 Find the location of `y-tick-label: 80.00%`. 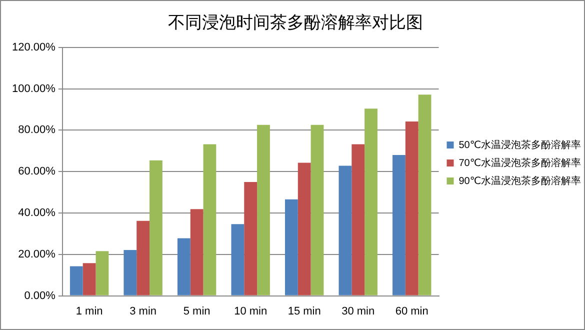

y-tick-label: 80.00% is located at coordinates (37, 130).